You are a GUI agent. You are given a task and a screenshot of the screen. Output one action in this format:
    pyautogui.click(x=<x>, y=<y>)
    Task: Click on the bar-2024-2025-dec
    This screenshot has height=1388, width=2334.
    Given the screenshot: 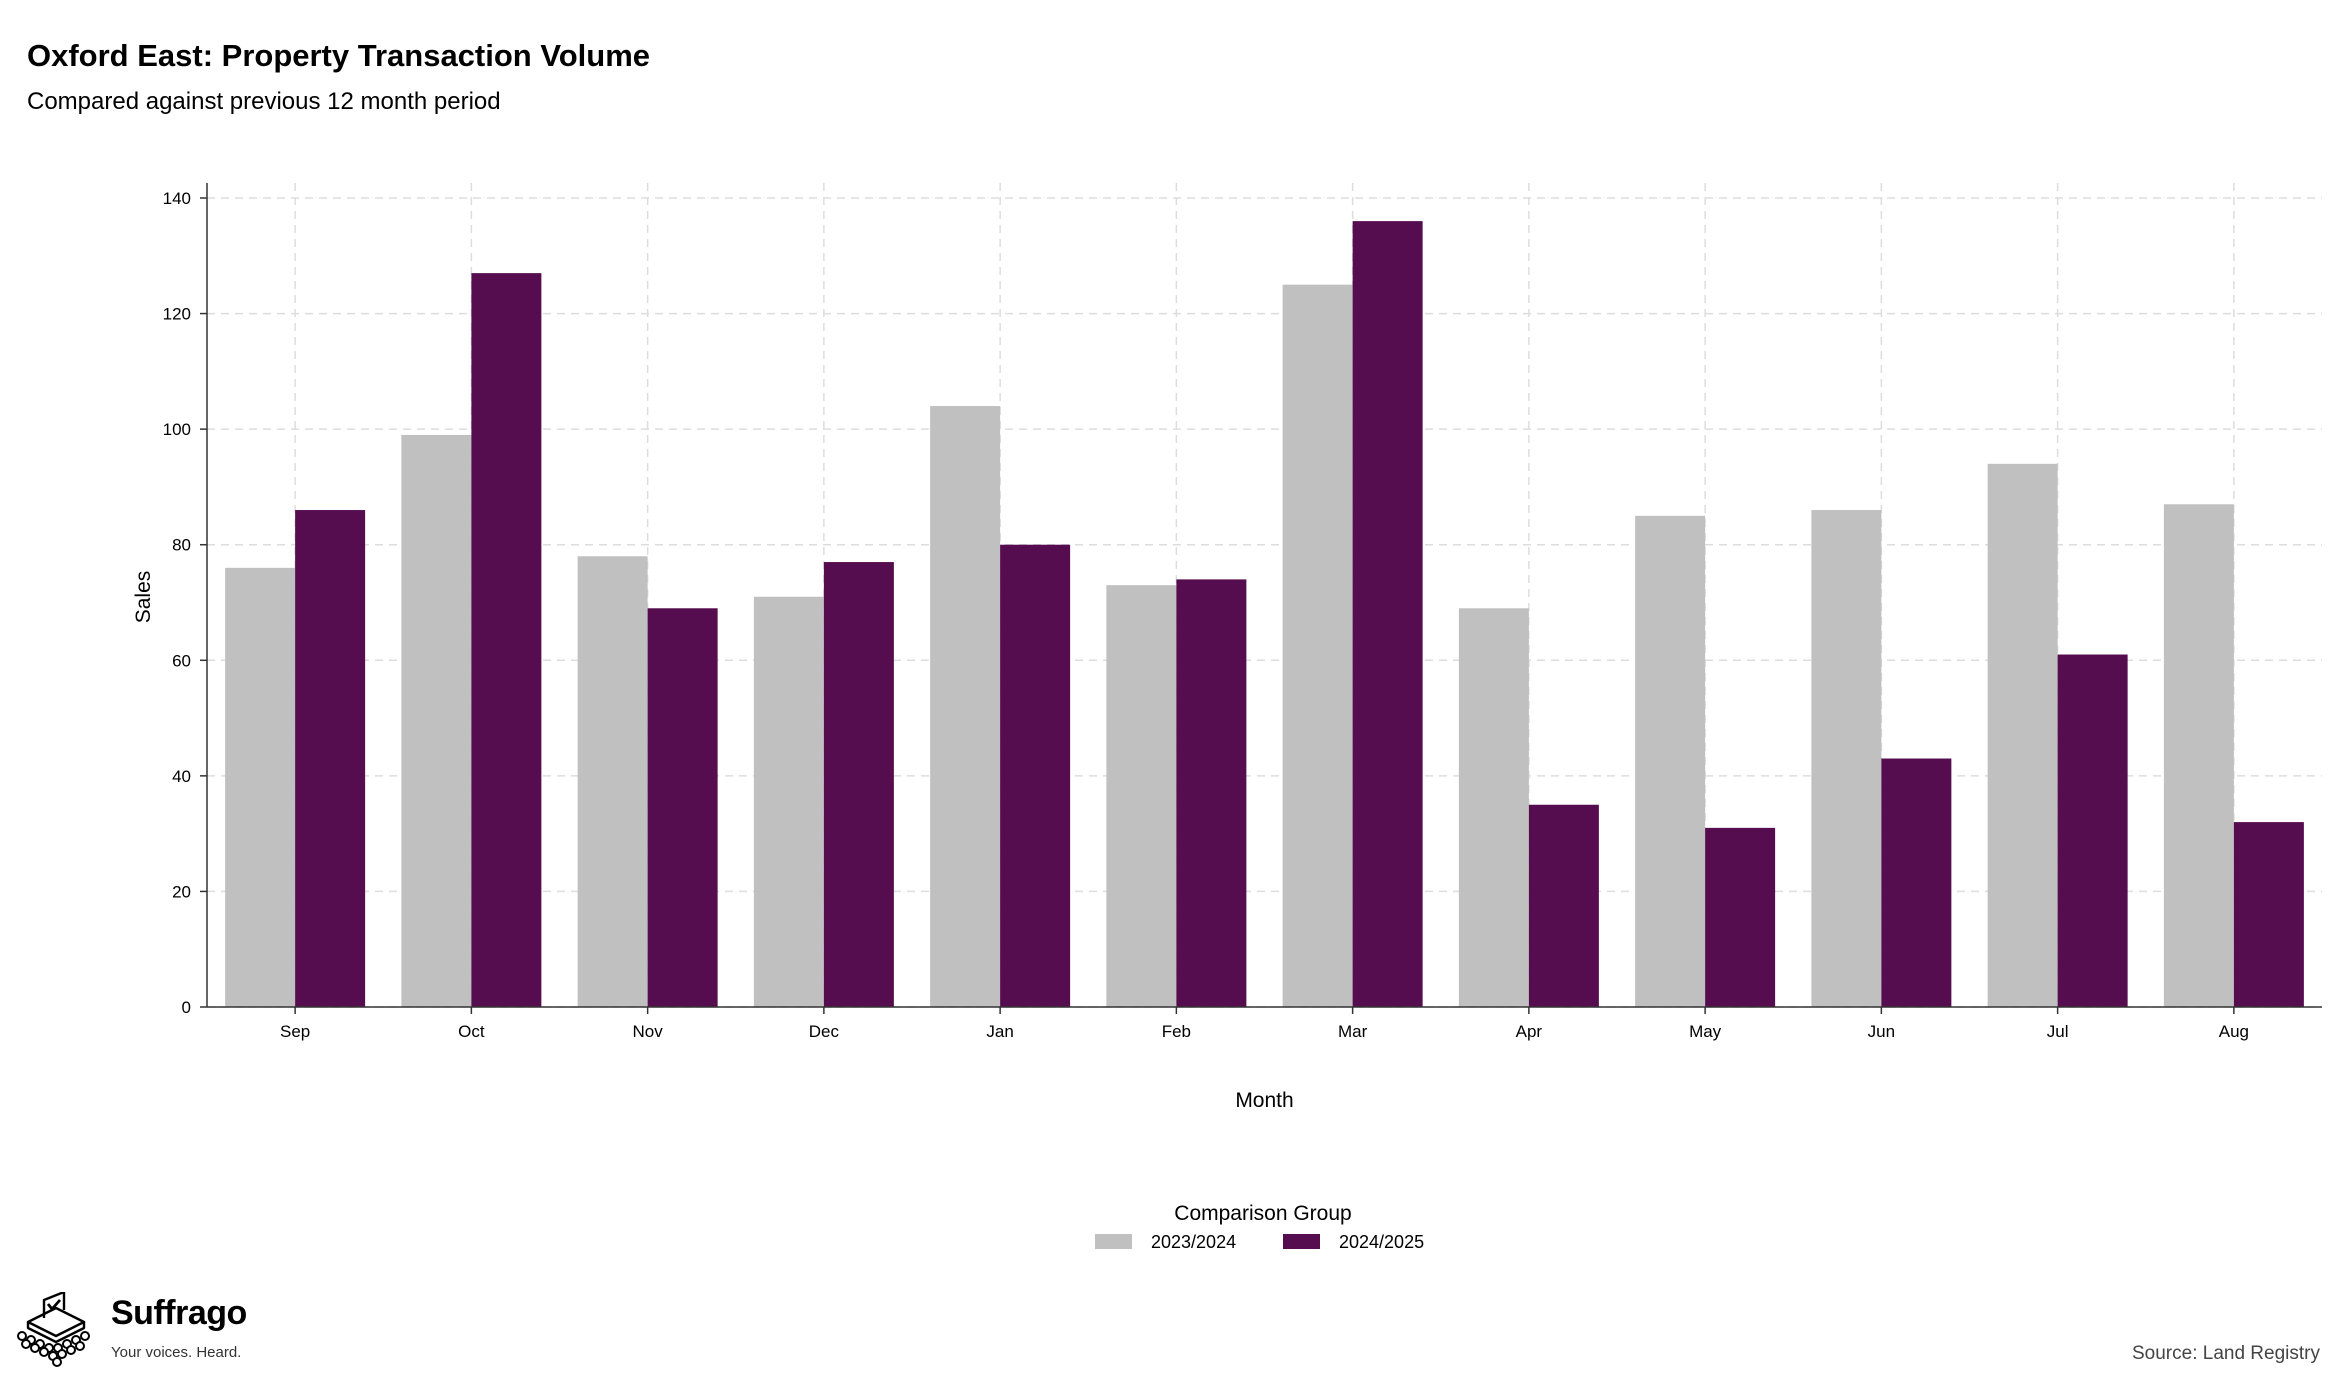 What is the action you would take?
    pyautogui.click(x=858, y=784)
    